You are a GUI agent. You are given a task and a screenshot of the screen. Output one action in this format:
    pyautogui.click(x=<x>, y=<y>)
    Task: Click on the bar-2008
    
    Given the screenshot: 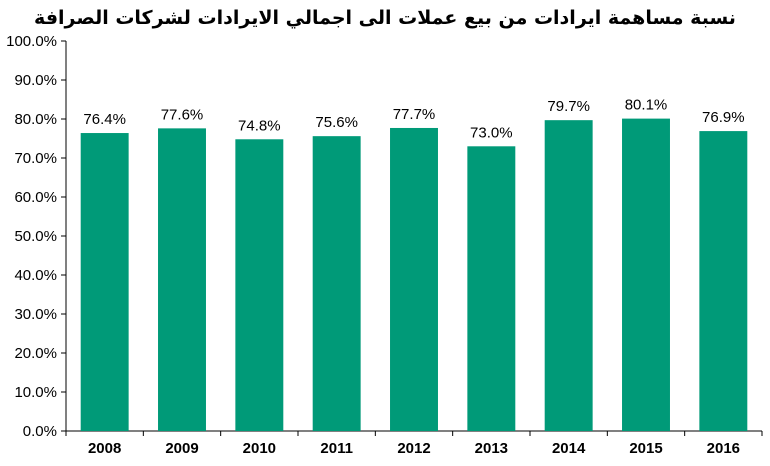 What is the action you would take?
    pyautogui.click(x=104, y=282)
    